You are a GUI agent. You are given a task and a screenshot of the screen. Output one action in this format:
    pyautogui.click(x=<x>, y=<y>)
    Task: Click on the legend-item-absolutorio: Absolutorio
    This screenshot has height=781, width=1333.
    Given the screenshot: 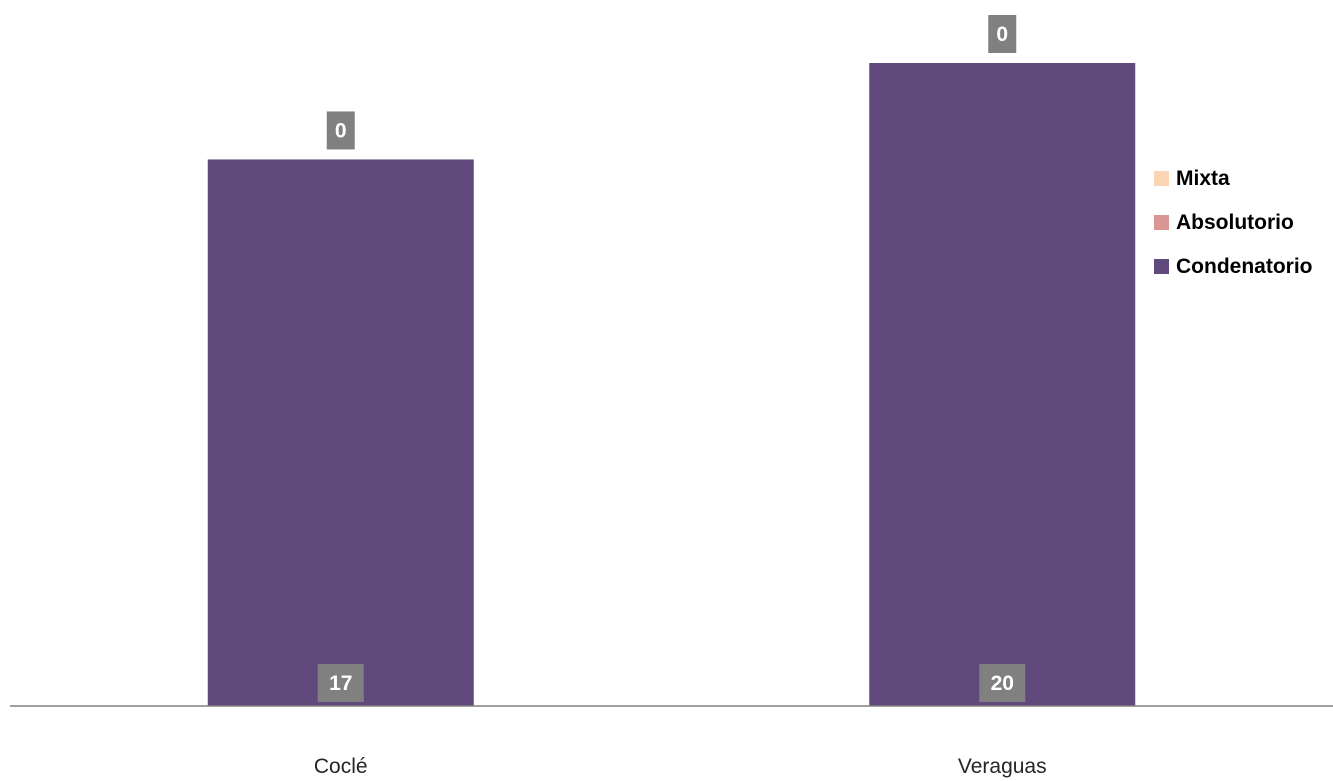 What is the action you would take?
    pyautogui.click(x=1224, y=222)
    